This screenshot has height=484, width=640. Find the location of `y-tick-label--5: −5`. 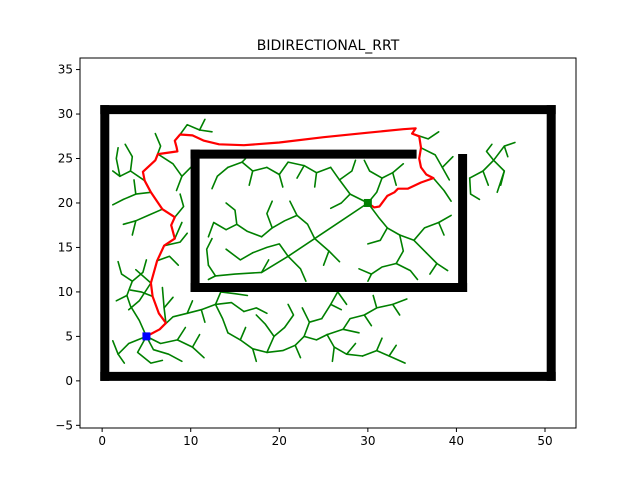

y-tick-label--5: −5 is located at coordinates (64, 425).